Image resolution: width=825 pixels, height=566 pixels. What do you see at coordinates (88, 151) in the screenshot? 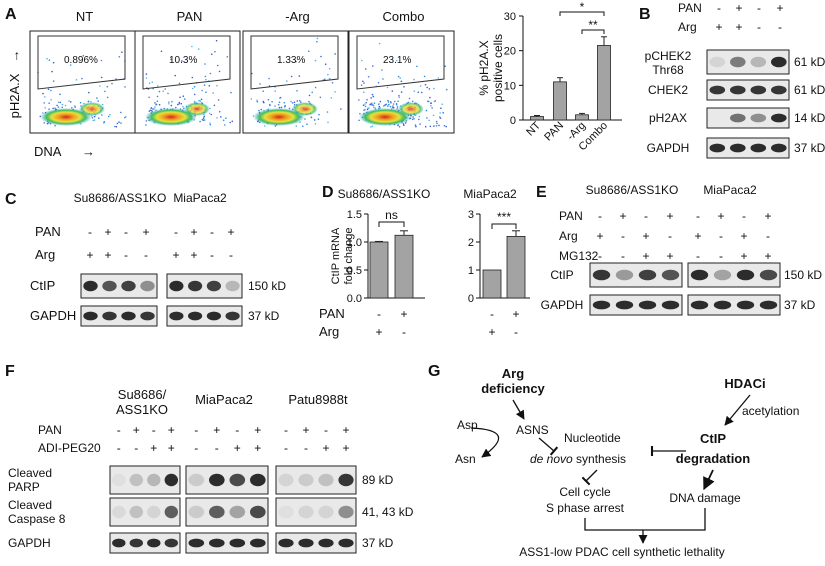
I see `flow-x-arrow: →` at bounding box center [88, 151].